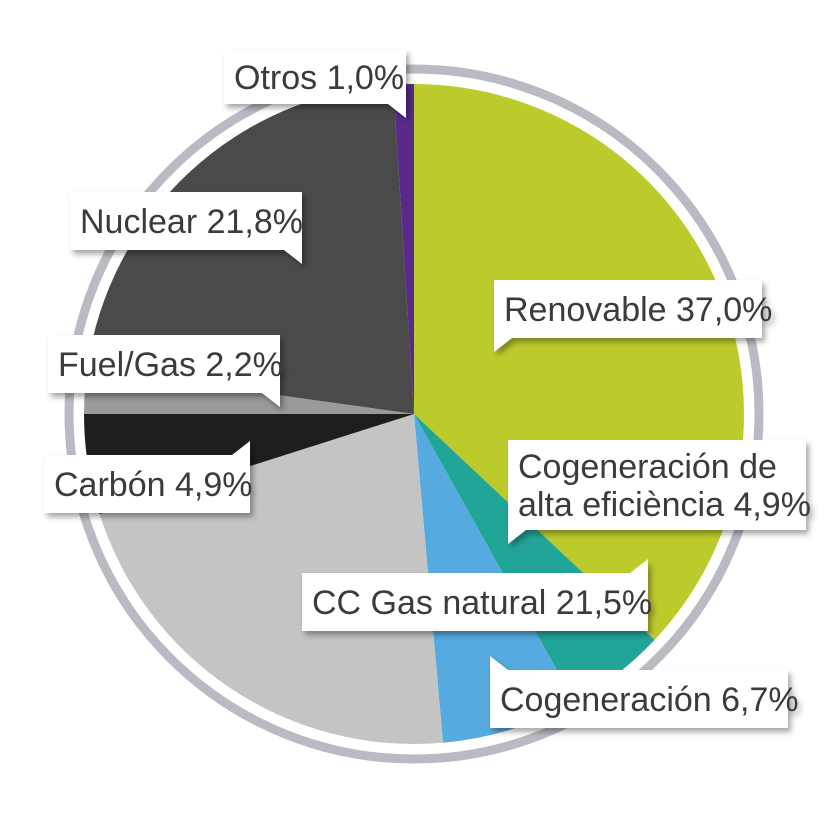  I want to click on pie-label-otros: Otros 1,0%, so click(315, 84).